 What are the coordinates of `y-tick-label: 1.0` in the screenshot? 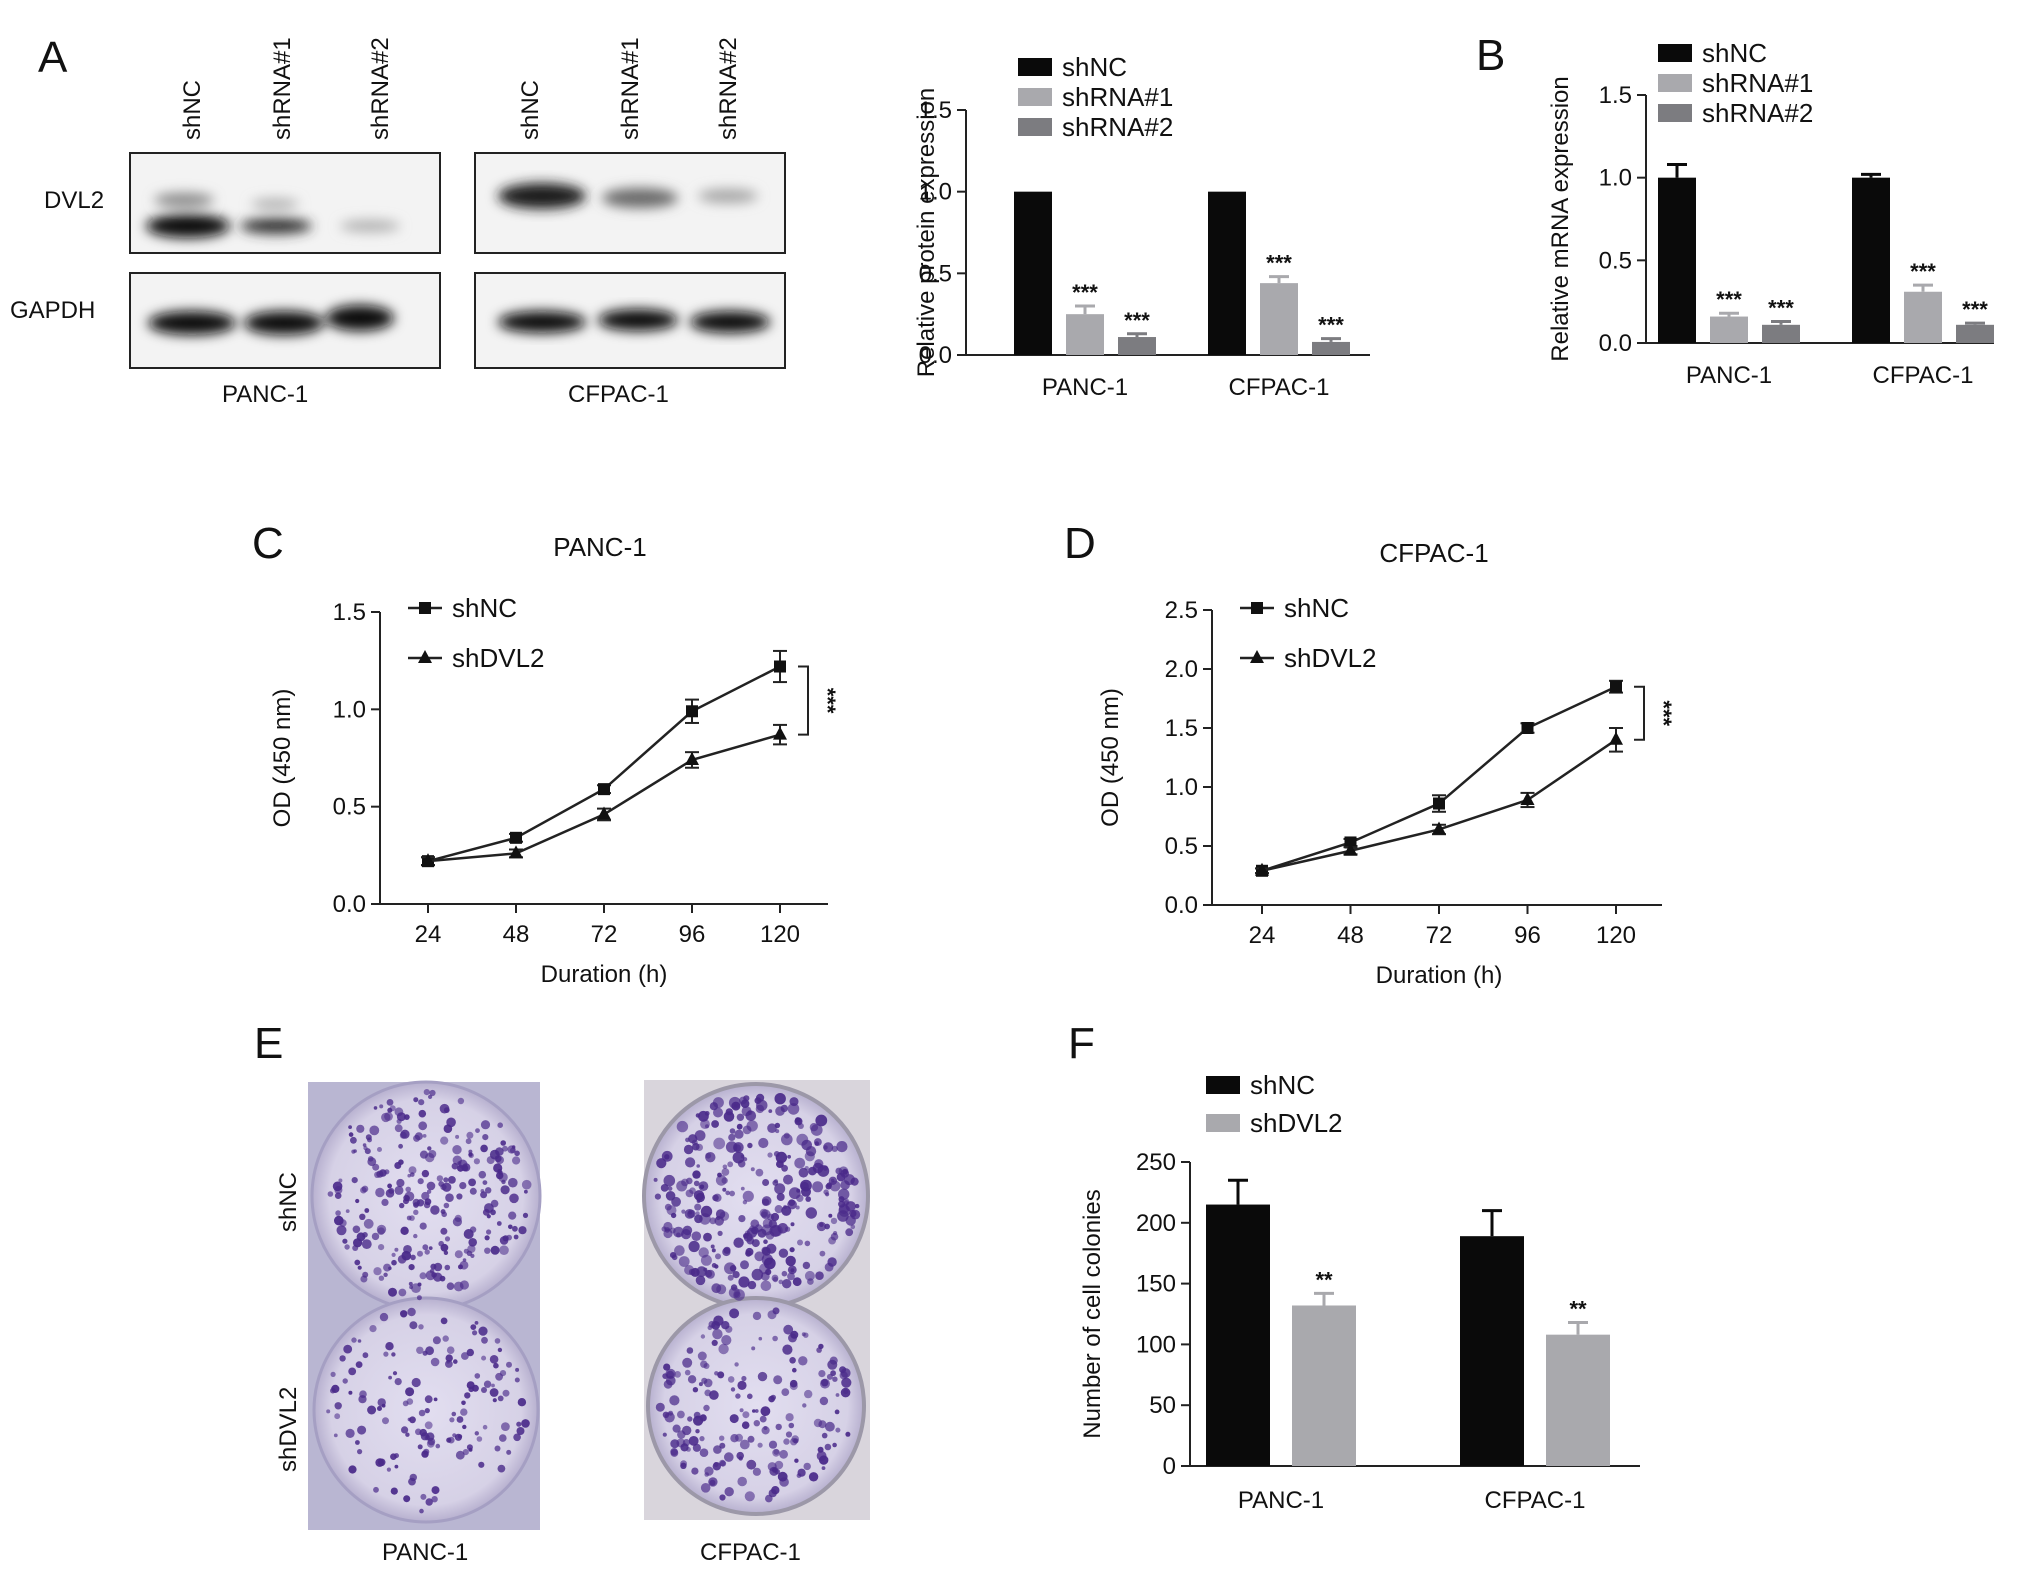 It's located at (1615, 178).